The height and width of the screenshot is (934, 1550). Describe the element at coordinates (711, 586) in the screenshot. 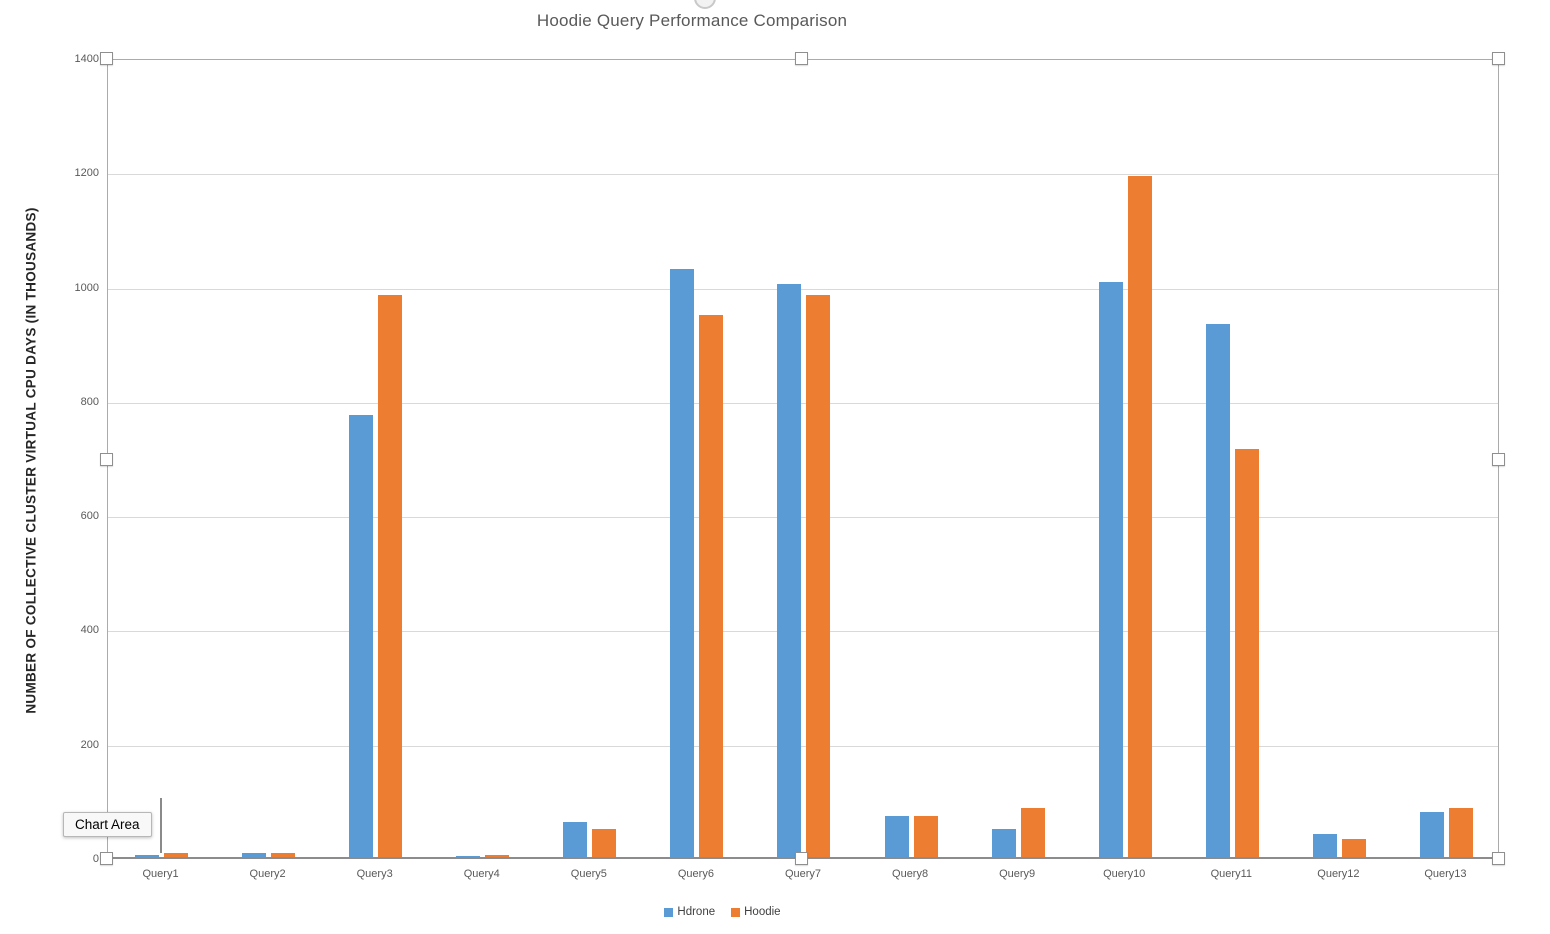

I see `bar-hoodie-query6` at that location.